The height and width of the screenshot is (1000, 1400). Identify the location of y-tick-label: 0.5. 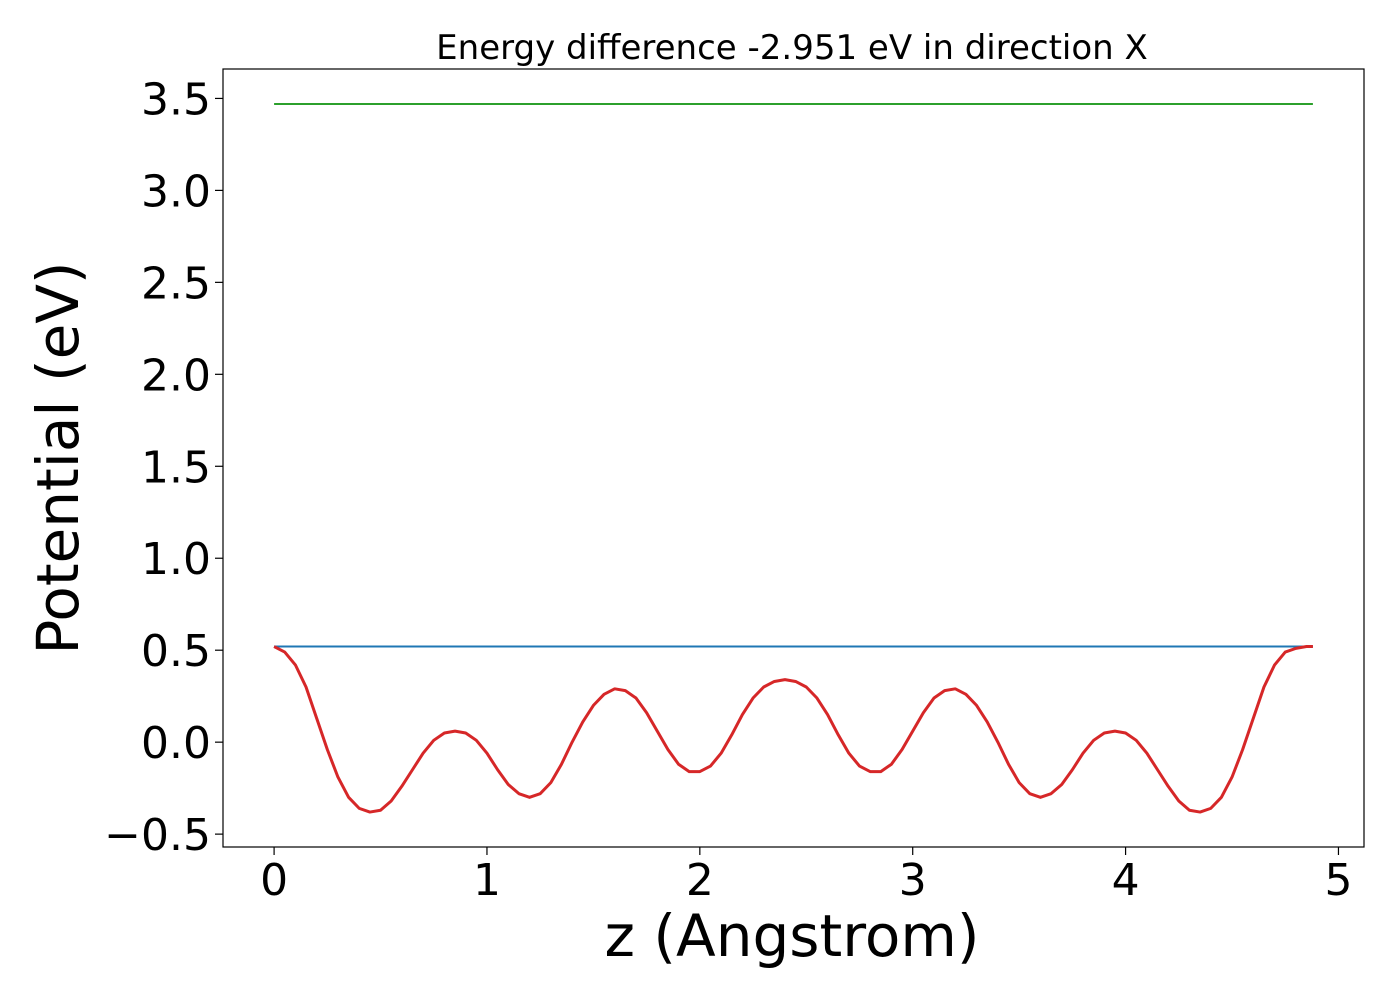
(176, 651).